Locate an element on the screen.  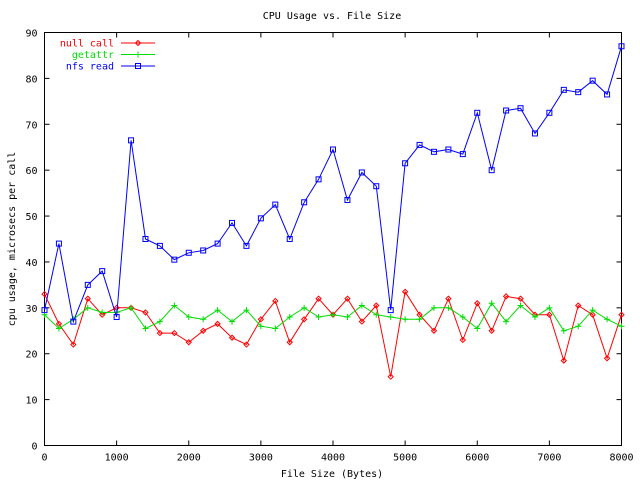
y-tick-label: 40 is located at coordinates (31, 263).